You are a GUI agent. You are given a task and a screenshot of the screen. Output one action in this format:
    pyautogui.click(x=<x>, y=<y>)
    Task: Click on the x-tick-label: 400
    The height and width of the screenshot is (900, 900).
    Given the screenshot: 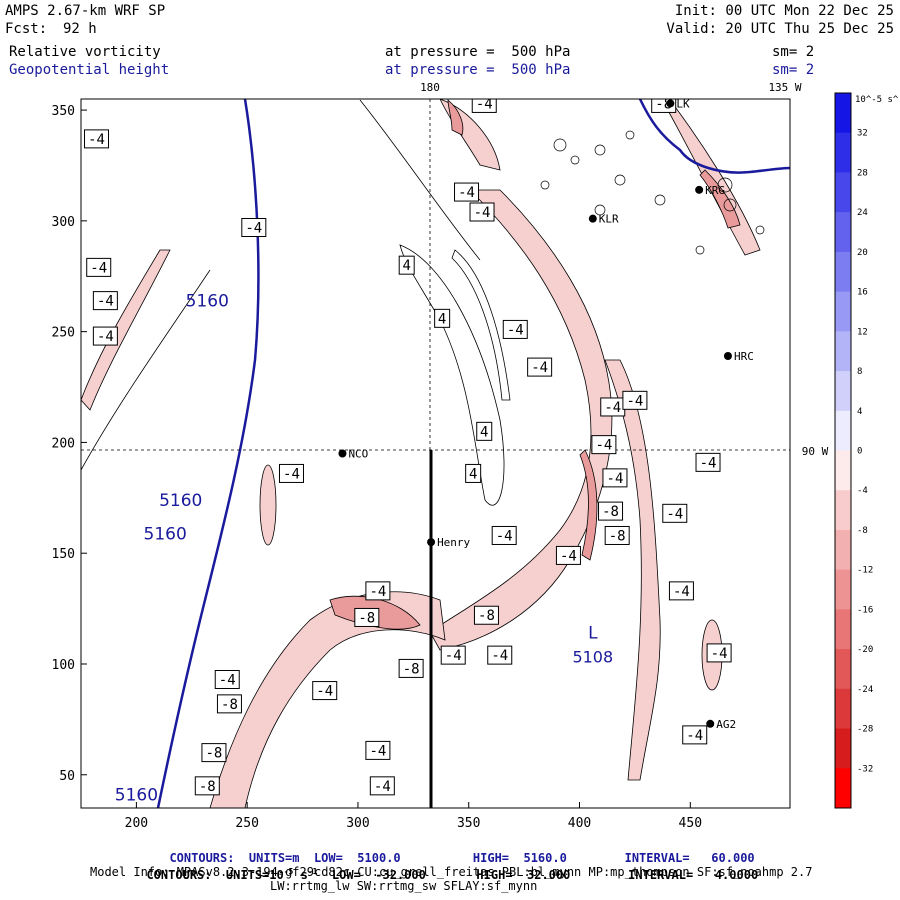 What is the action you would take?
    pyautogui.click(x=579, y=823)
    